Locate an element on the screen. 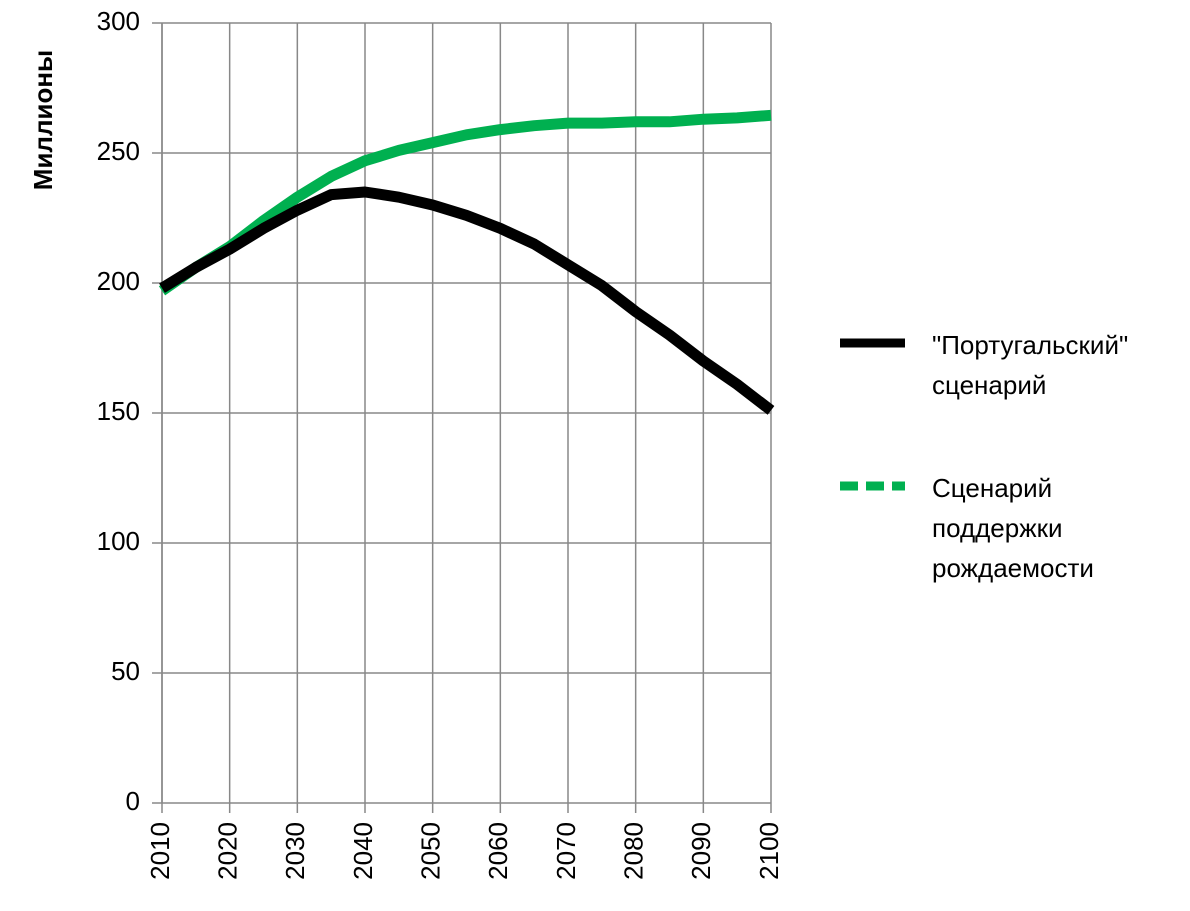  x-tick-label: 2100 is located at coordinates (769, 851).